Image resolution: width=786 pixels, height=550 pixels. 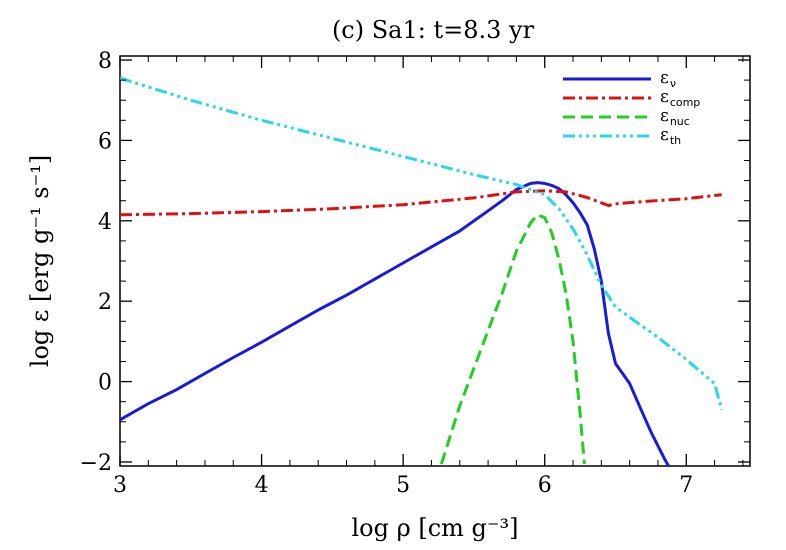 I want to click on chart-title: (c) Sa1: t=8.3 yr, so click(x=433, y=30).